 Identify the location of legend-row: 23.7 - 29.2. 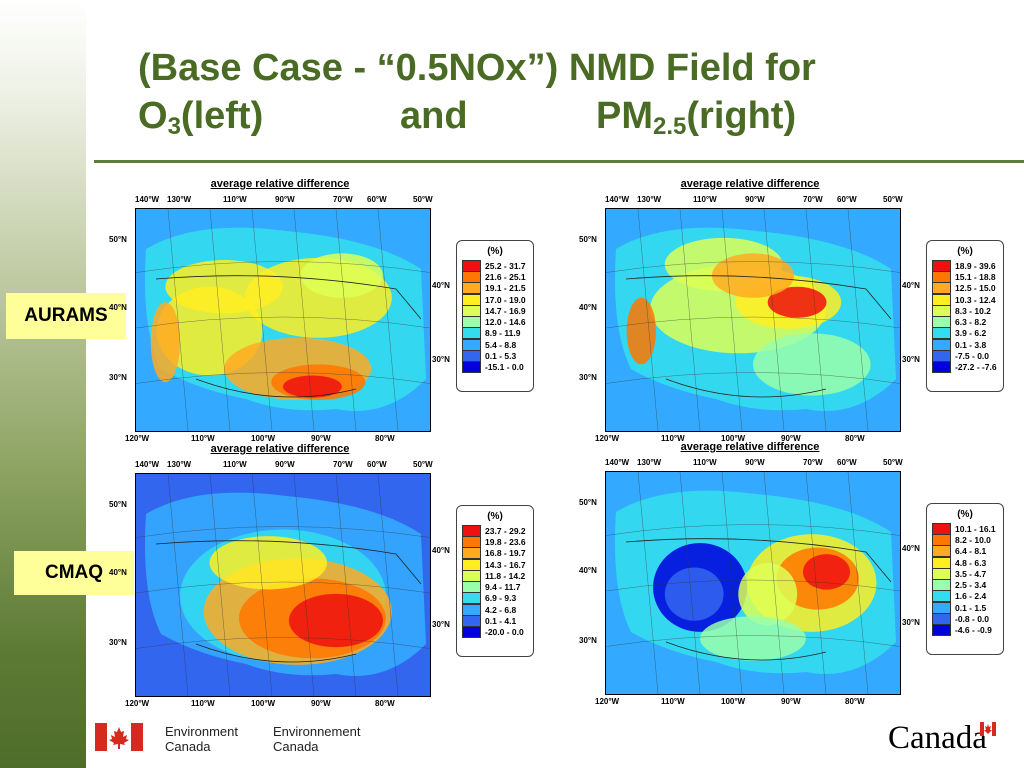
(495, 530).